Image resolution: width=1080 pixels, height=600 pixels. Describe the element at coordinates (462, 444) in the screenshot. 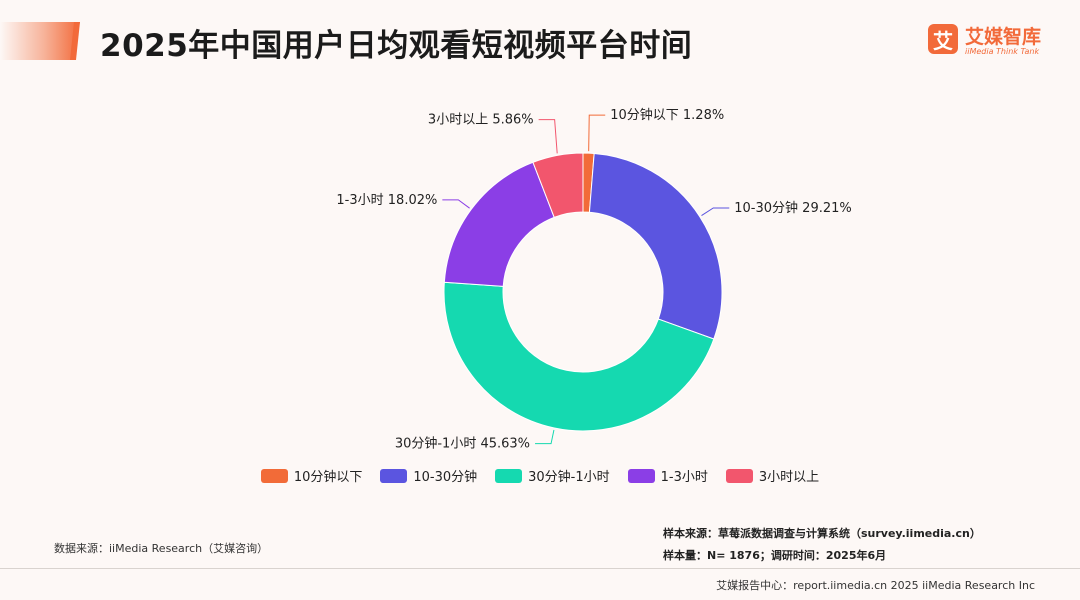

I see `data-label: 30分钟-1小时 45.63%` at that location.